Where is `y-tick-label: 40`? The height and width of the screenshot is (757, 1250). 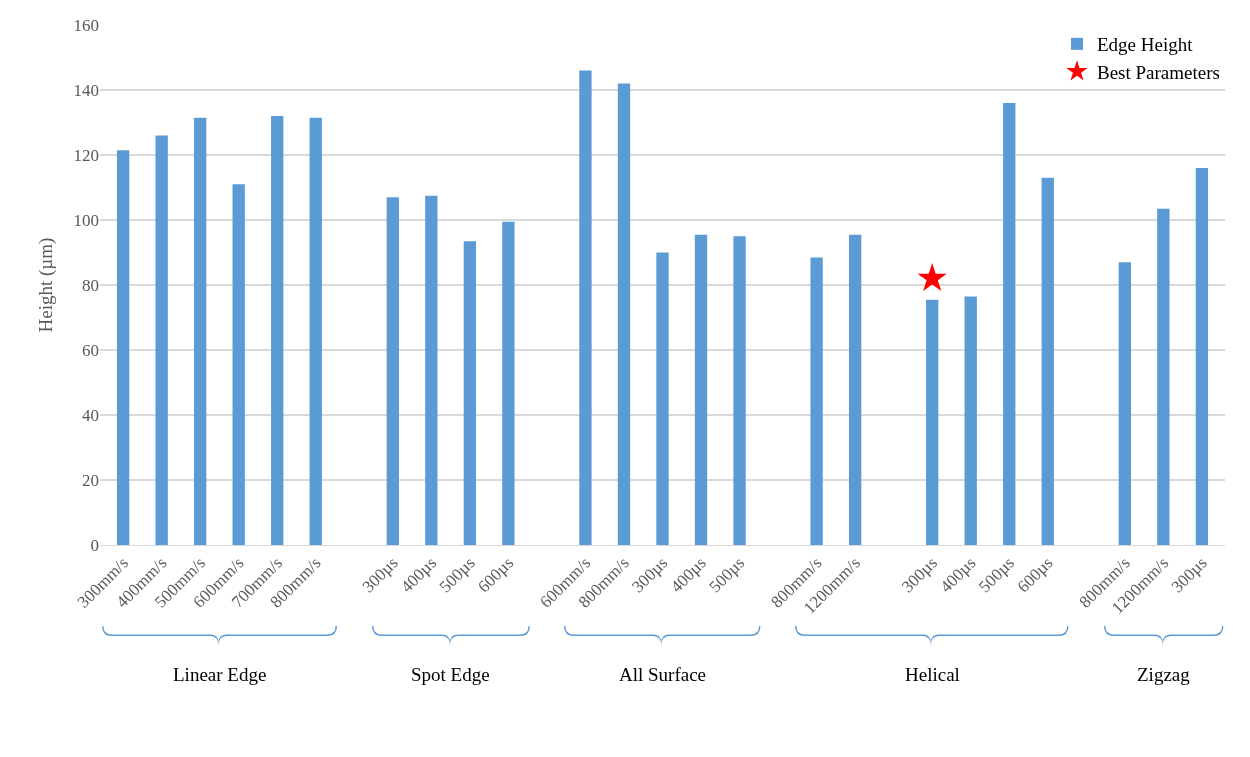 y-tick-label: 40 is located at coordinates (90, 415).